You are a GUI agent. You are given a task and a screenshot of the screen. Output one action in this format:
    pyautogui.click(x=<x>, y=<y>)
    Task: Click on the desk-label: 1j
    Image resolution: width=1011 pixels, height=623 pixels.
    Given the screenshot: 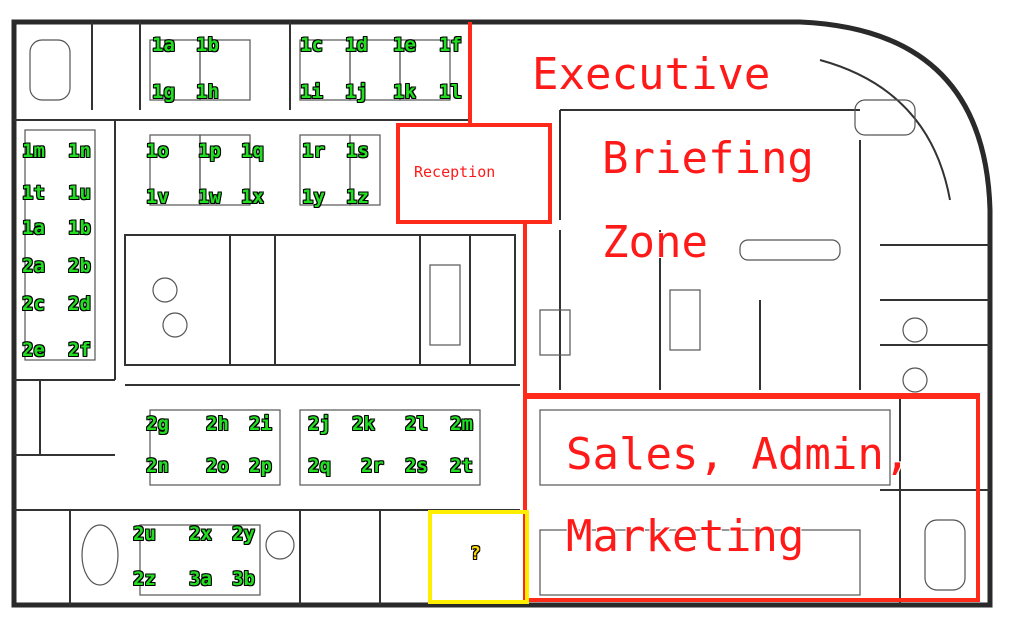 What is the action you would take?
    pyautogui.click(x=356, y=92)
    